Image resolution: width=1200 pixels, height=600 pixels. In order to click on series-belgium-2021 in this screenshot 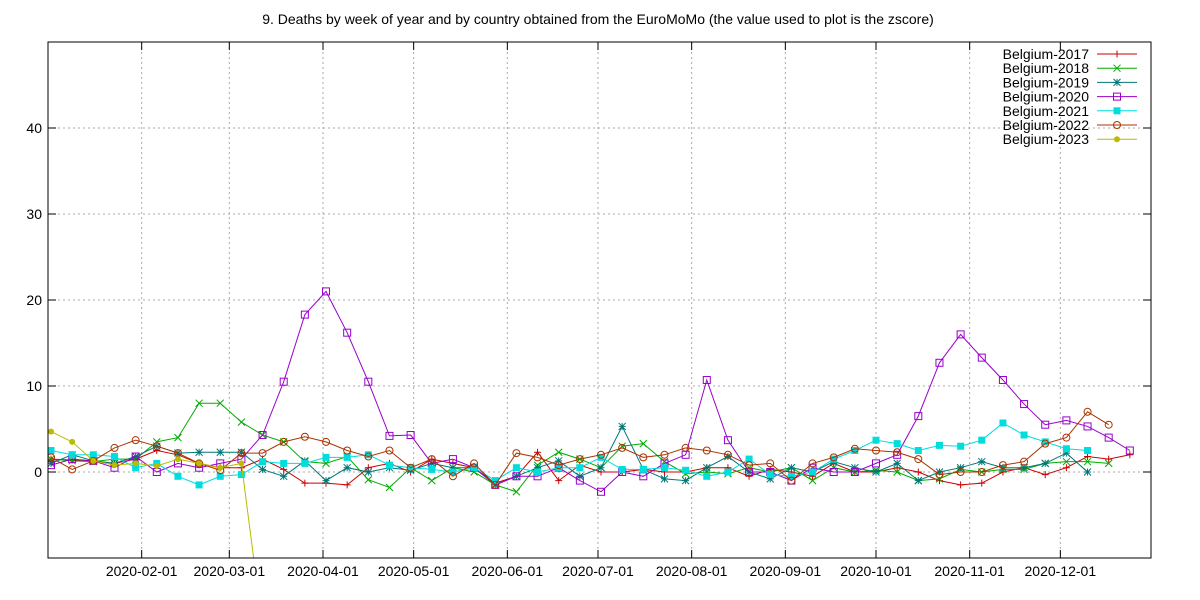, I will do `click(570, 454)`.